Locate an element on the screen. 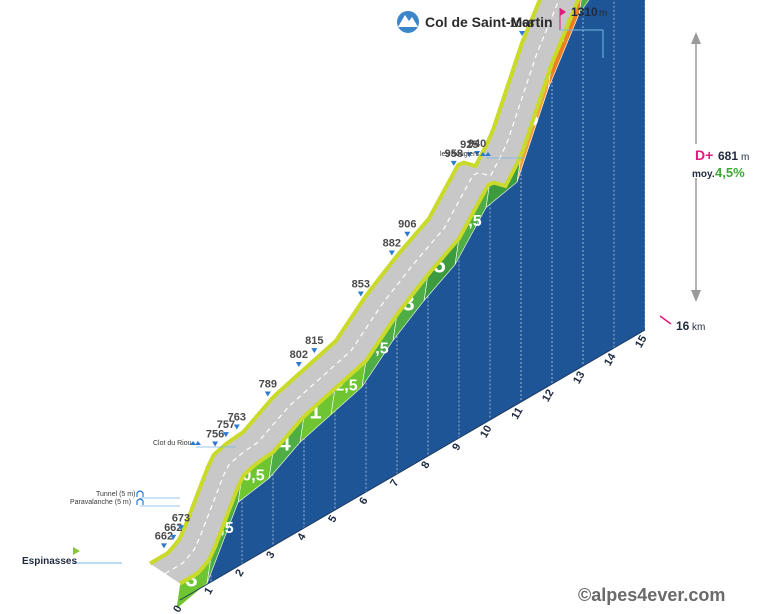 This screenshot has height=614, width=768. altitude-label: 882 is located at coordinates (392, 243).